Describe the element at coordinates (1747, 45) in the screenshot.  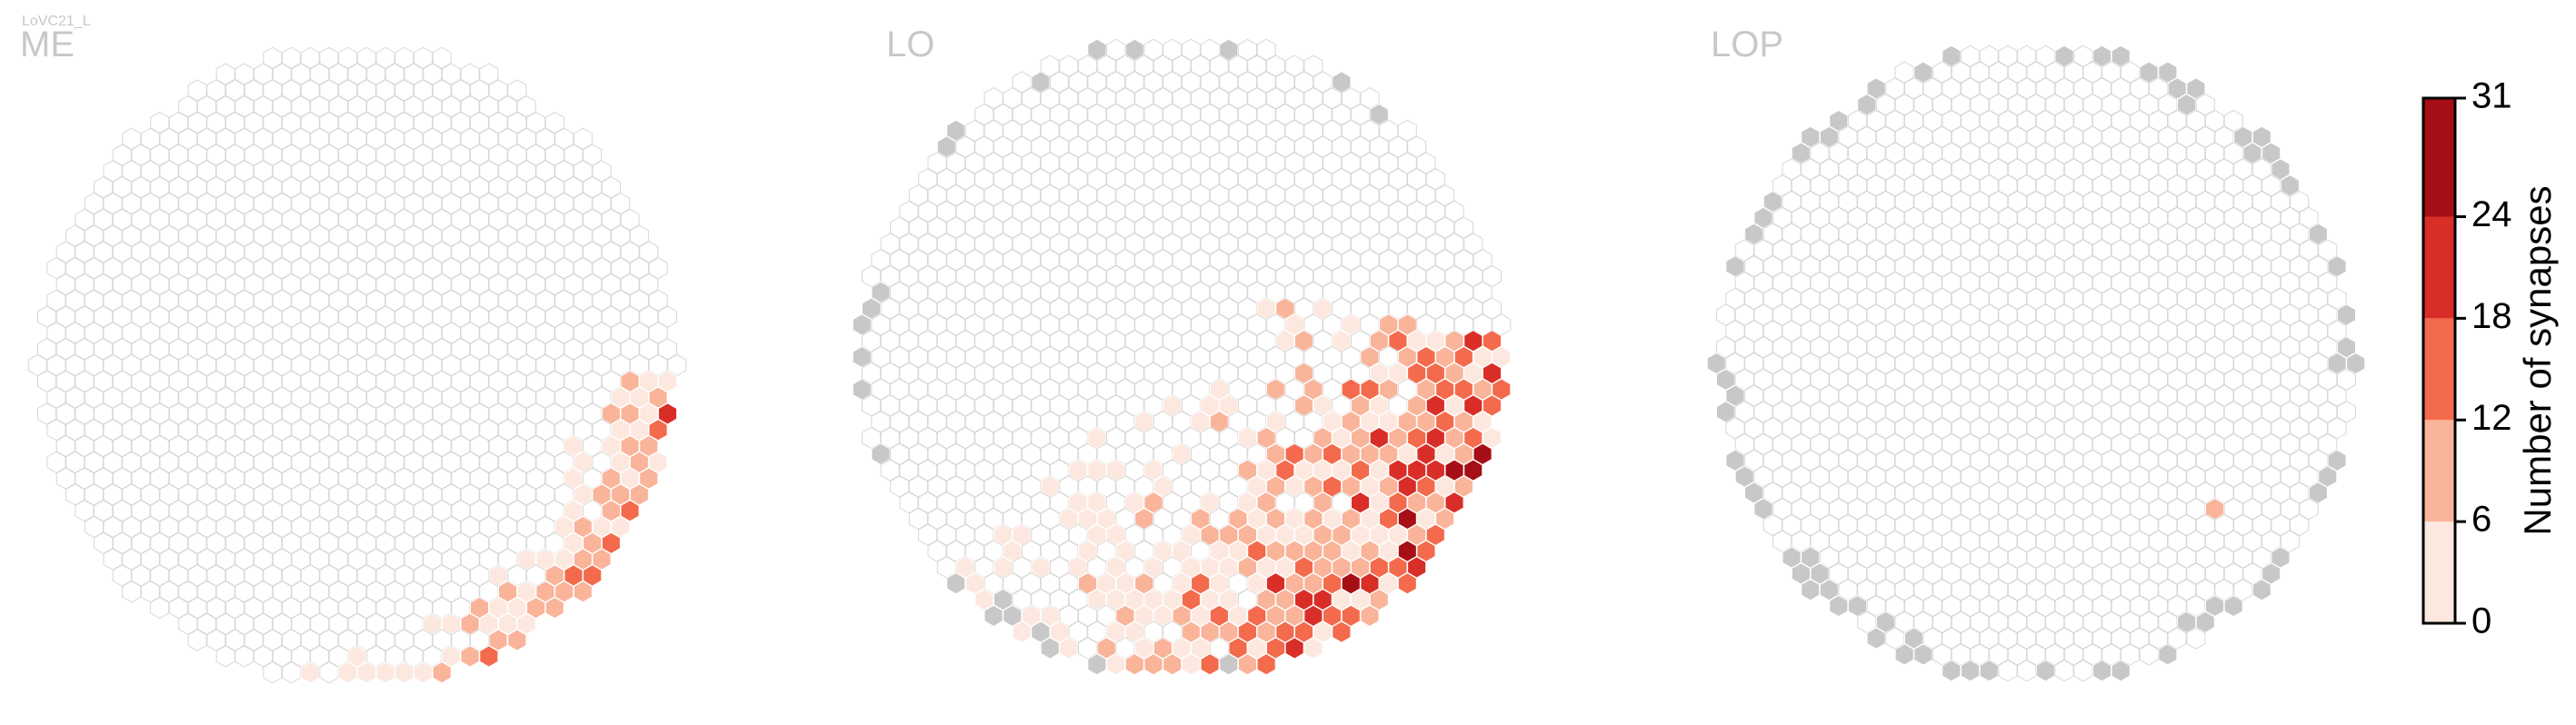
I see `panel-title-lop: LOP` at that location.